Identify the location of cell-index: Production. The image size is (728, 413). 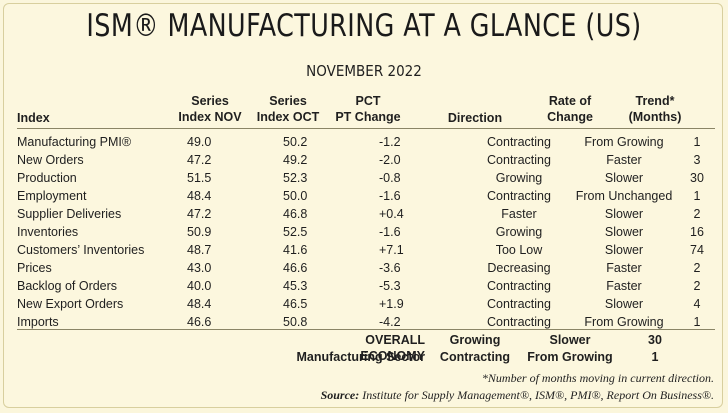
(47, 178).